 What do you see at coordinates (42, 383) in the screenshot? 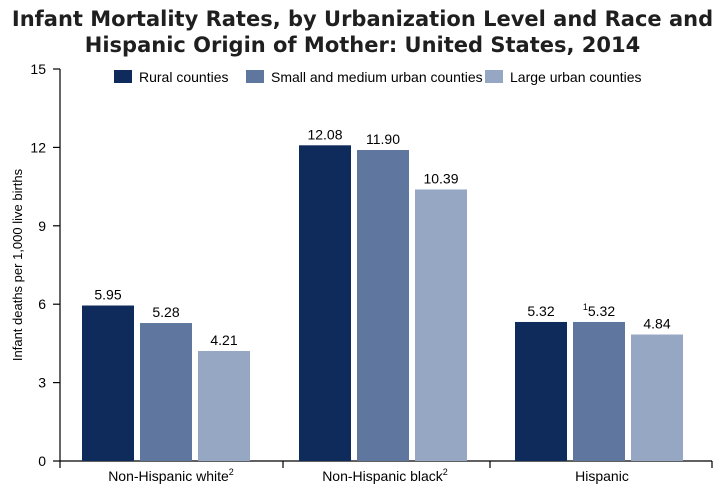
I see `y-tick-label: 3` at bounding box center [42, 383].